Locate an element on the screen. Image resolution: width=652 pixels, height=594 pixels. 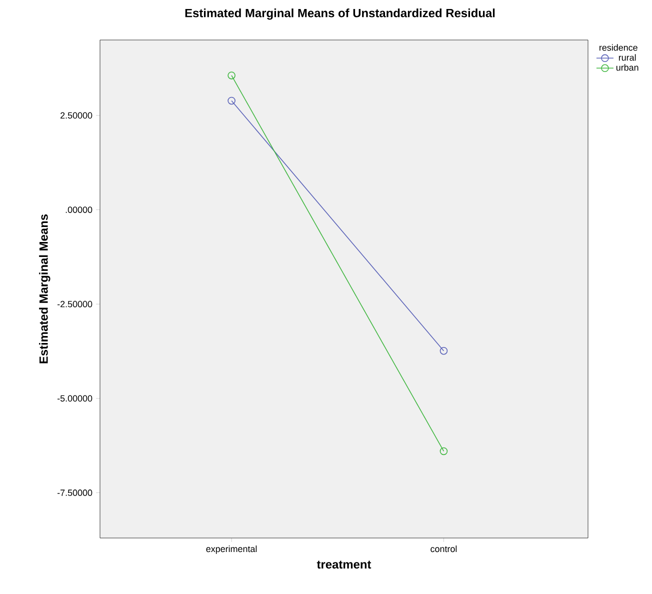
chart-title: Estimated Marginal Means of Unstandardized Residual is located at coordinates (340, 14).